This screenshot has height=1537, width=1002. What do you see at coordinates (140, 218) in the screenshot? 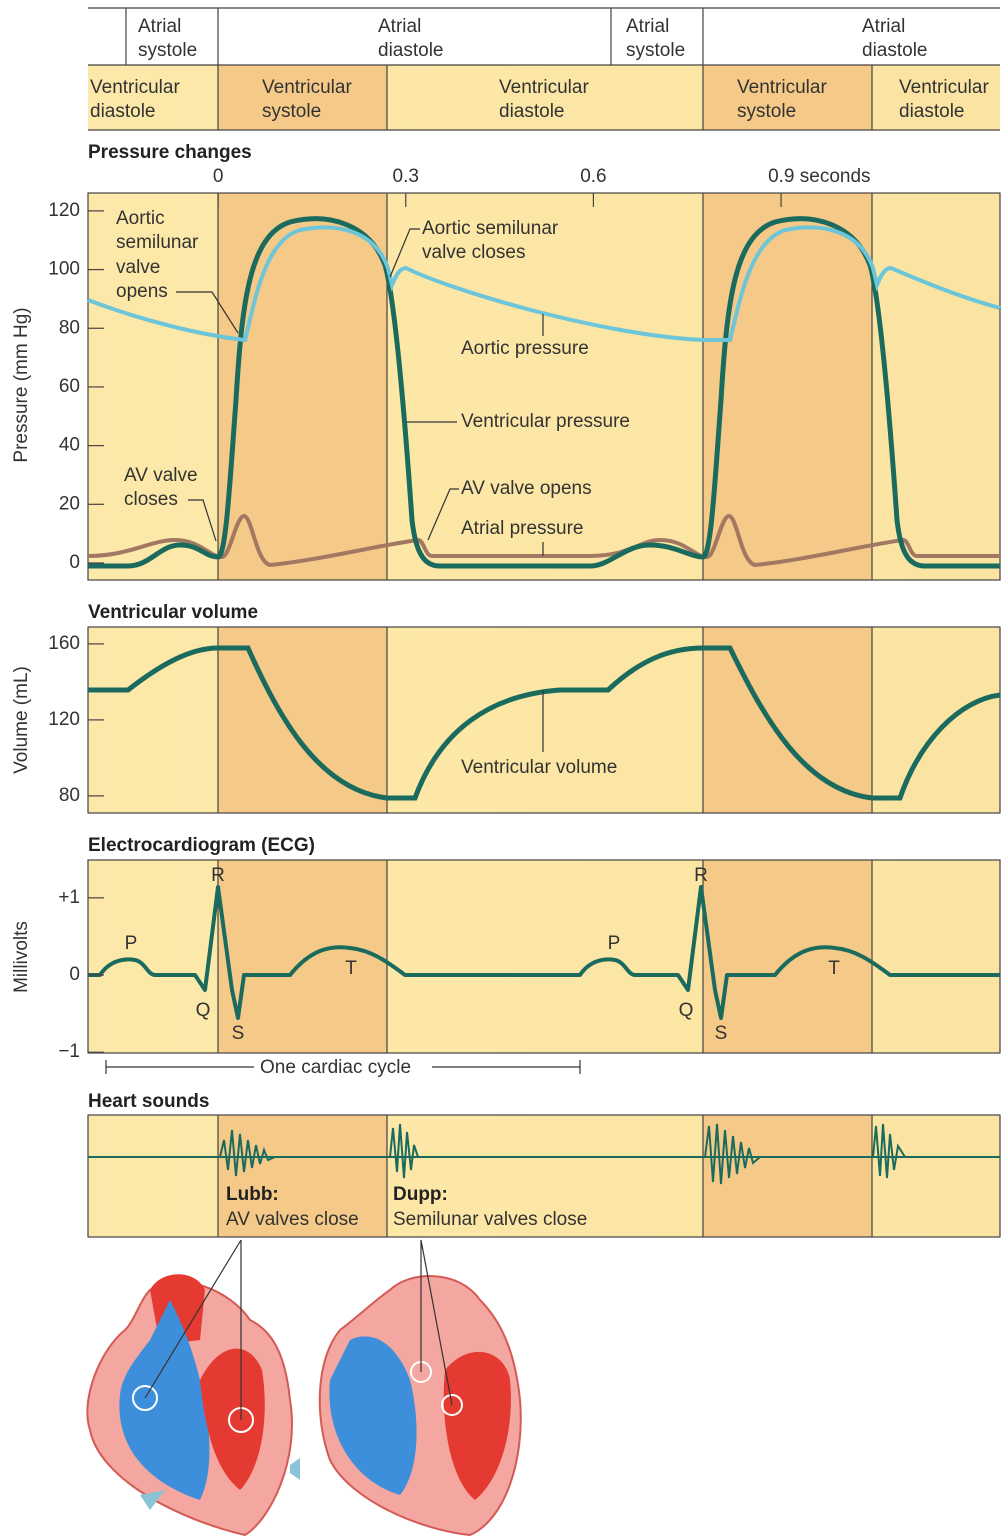
I see `annotation: Aortic` at bounding box center [140, 218].